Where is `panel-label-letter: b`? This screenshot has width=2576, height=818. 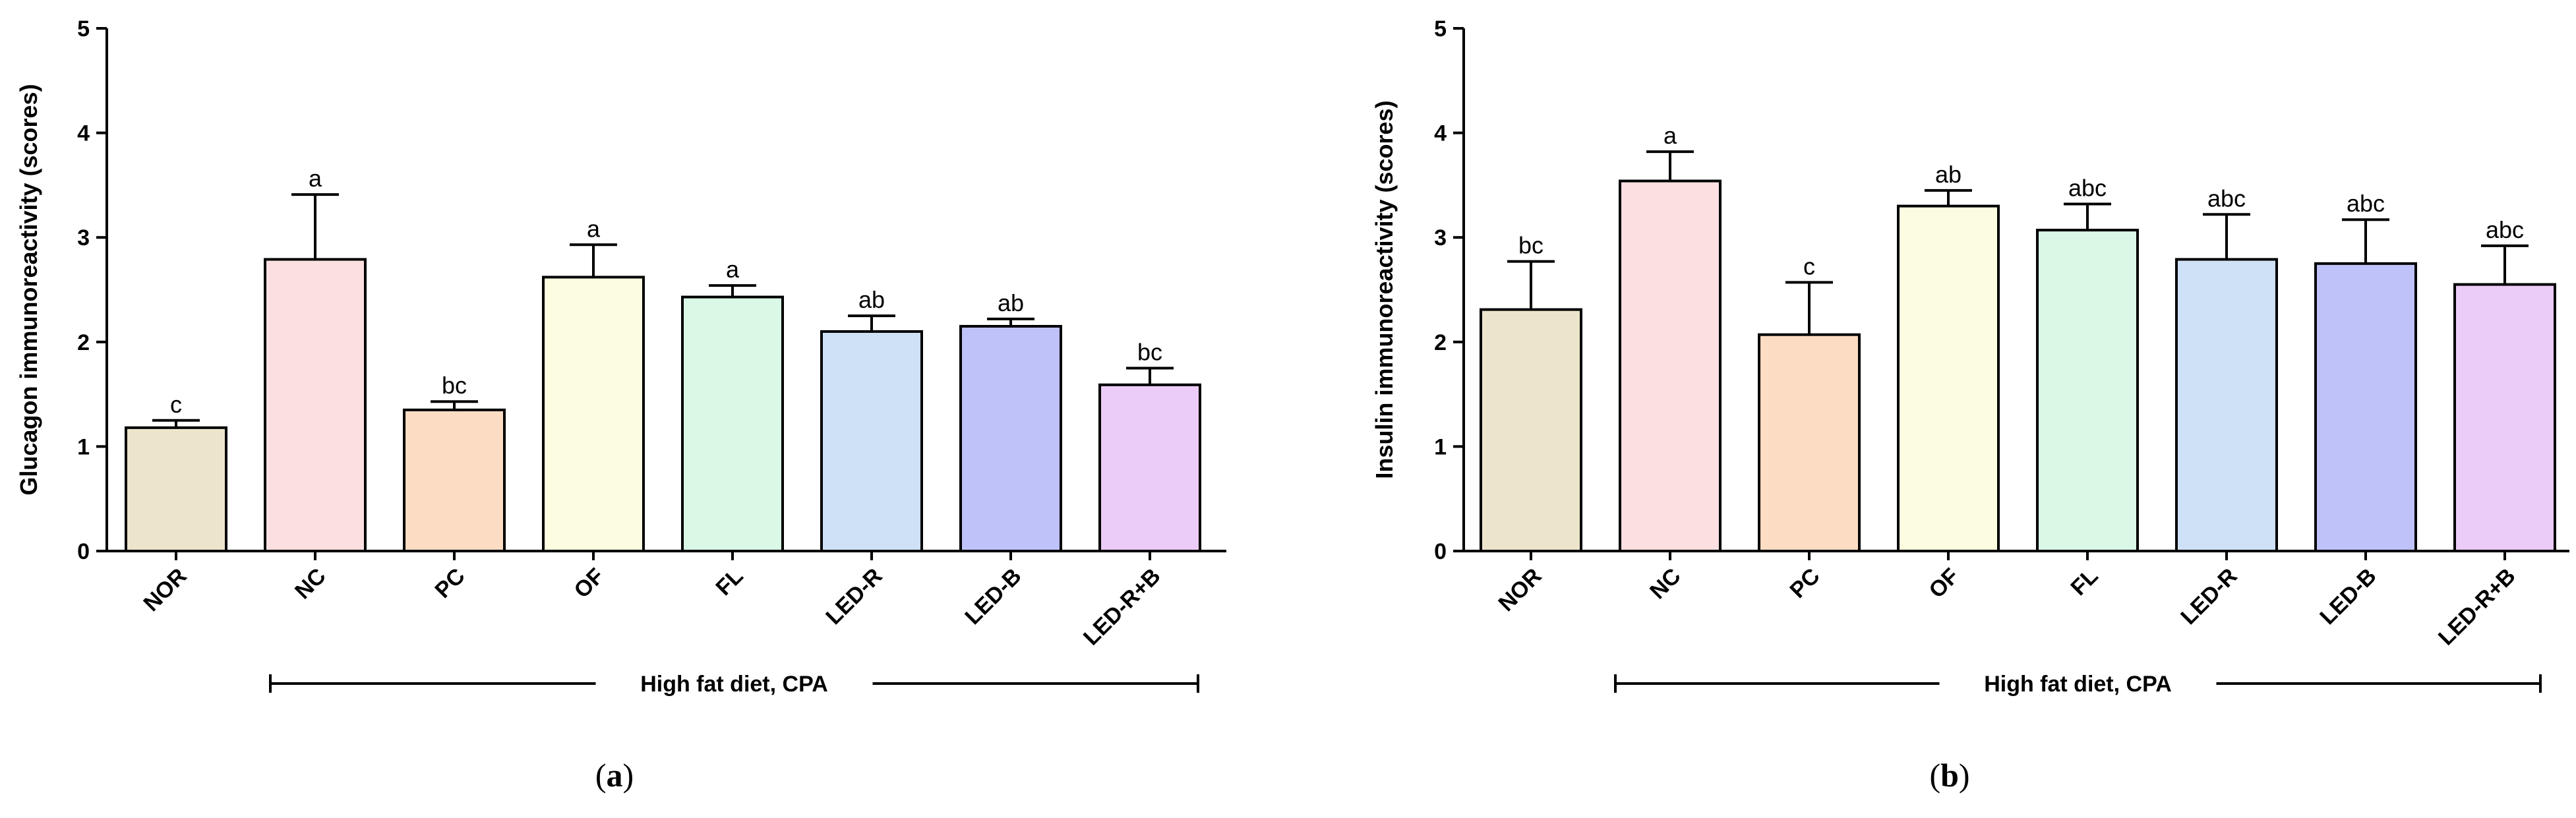 panel-label-letter: b is located at coordinates (1949, 775).